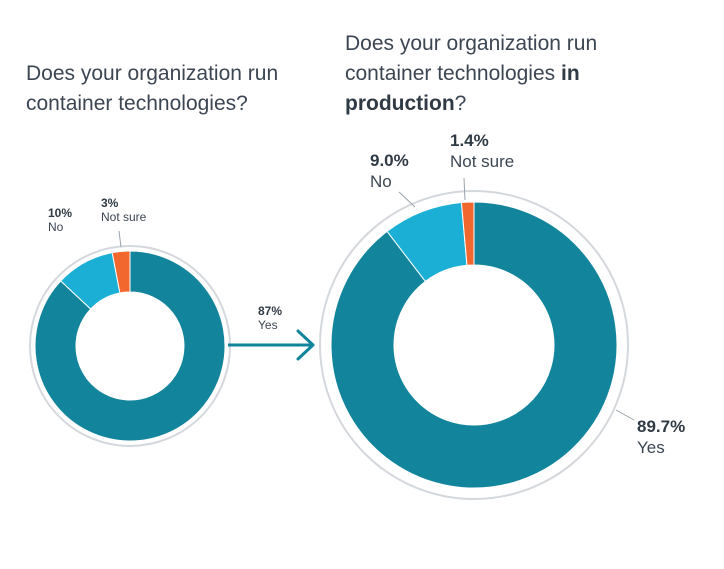 Image resolution: width=724 pixels, height=569 pixels. Describe the element at coordinates (381, 181) in the screenshot. I see `right-no-name: No` at that location.